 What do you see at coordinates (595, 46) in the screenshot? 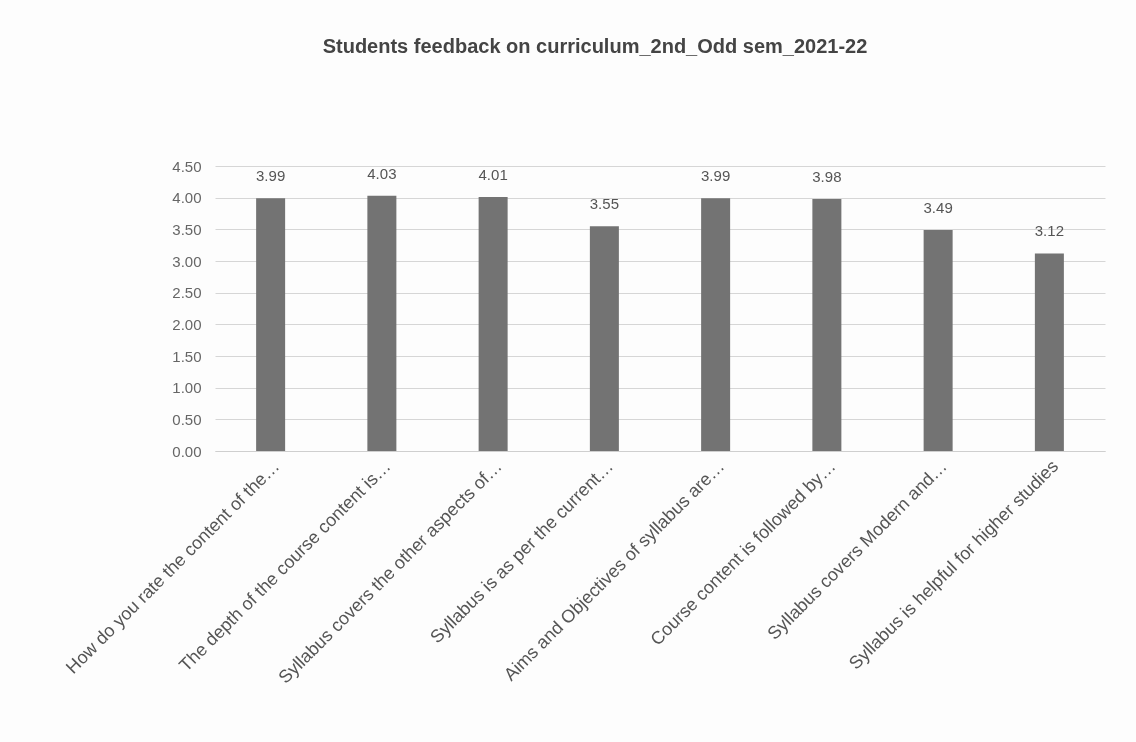
I see `chart-title: Students feedback on curriculum_2nd_Odd sem_2021-22` at bounding box center [595, 46].